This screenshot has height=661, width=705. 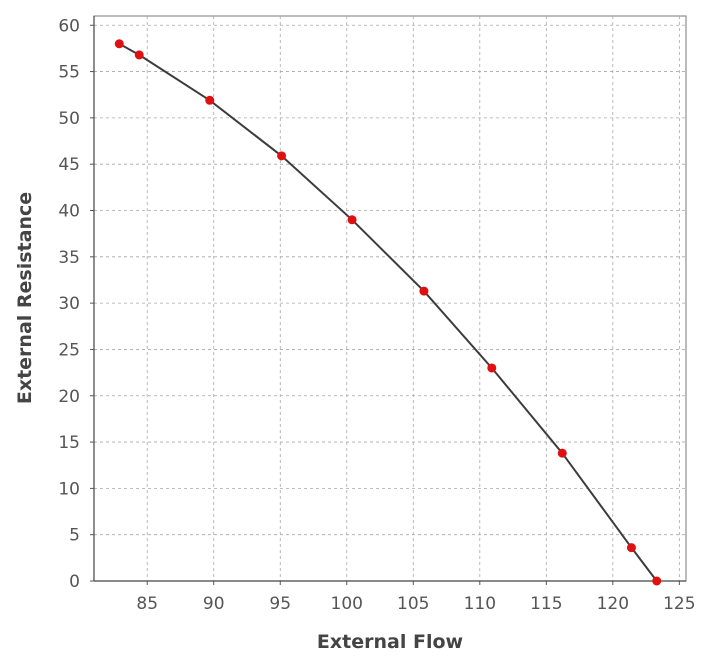 I want to click on y-tick-label: 20, so click(x=69, y=397).